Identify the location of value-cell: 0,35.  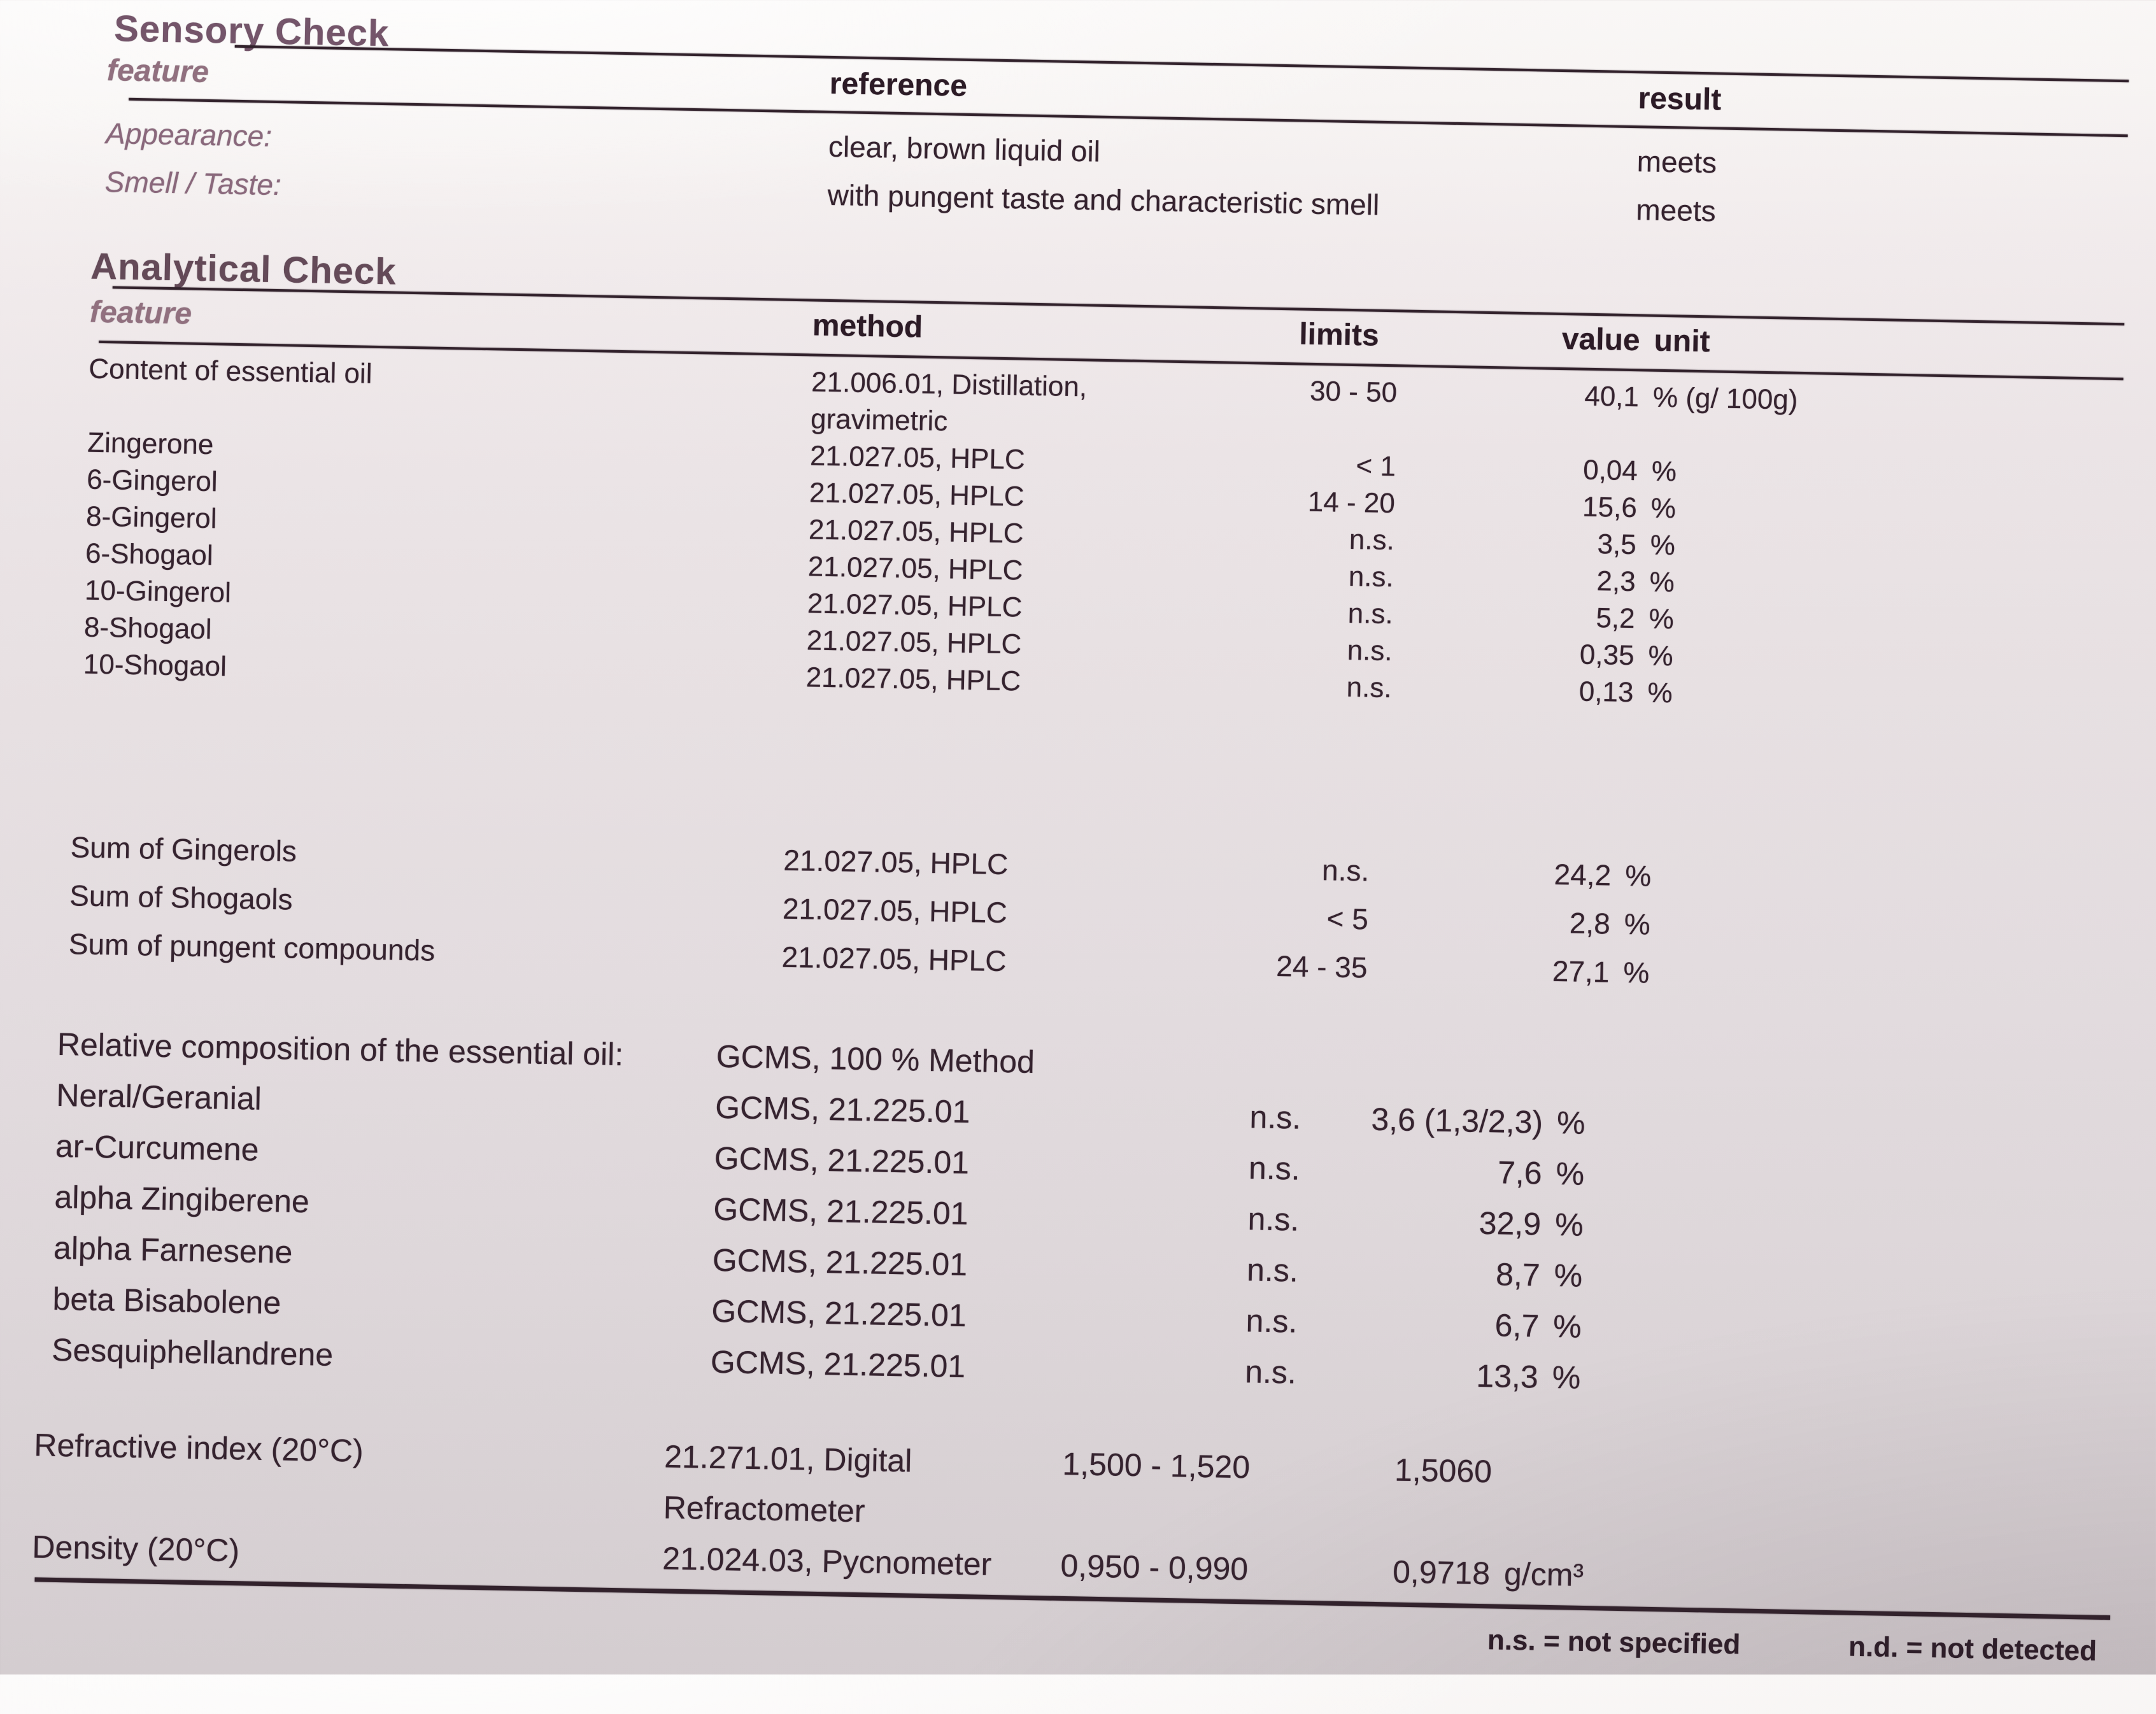
(1607, 655).